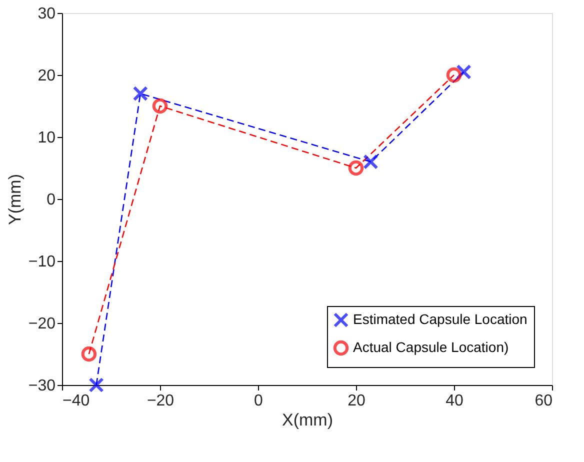 Image resolution: width=584 pixels, height=462 pixels. What do you see at coordinates (431, 347) in the screenshot?
I see `legend-label: Actual Capsule Location)` at bounding box center [431, 347].